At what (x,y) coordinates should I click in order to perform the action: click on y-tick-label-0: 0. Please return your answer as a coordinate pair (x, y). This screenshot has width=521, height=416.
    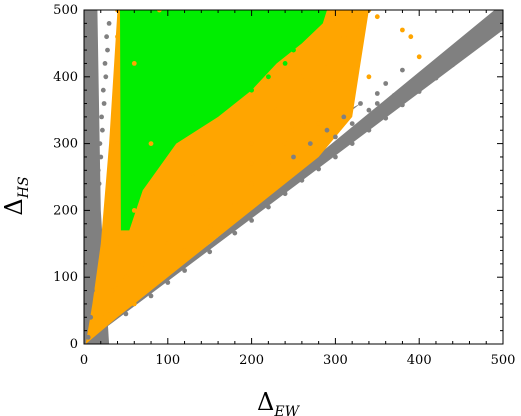
    Looking at the image, I should click on (74, 344).